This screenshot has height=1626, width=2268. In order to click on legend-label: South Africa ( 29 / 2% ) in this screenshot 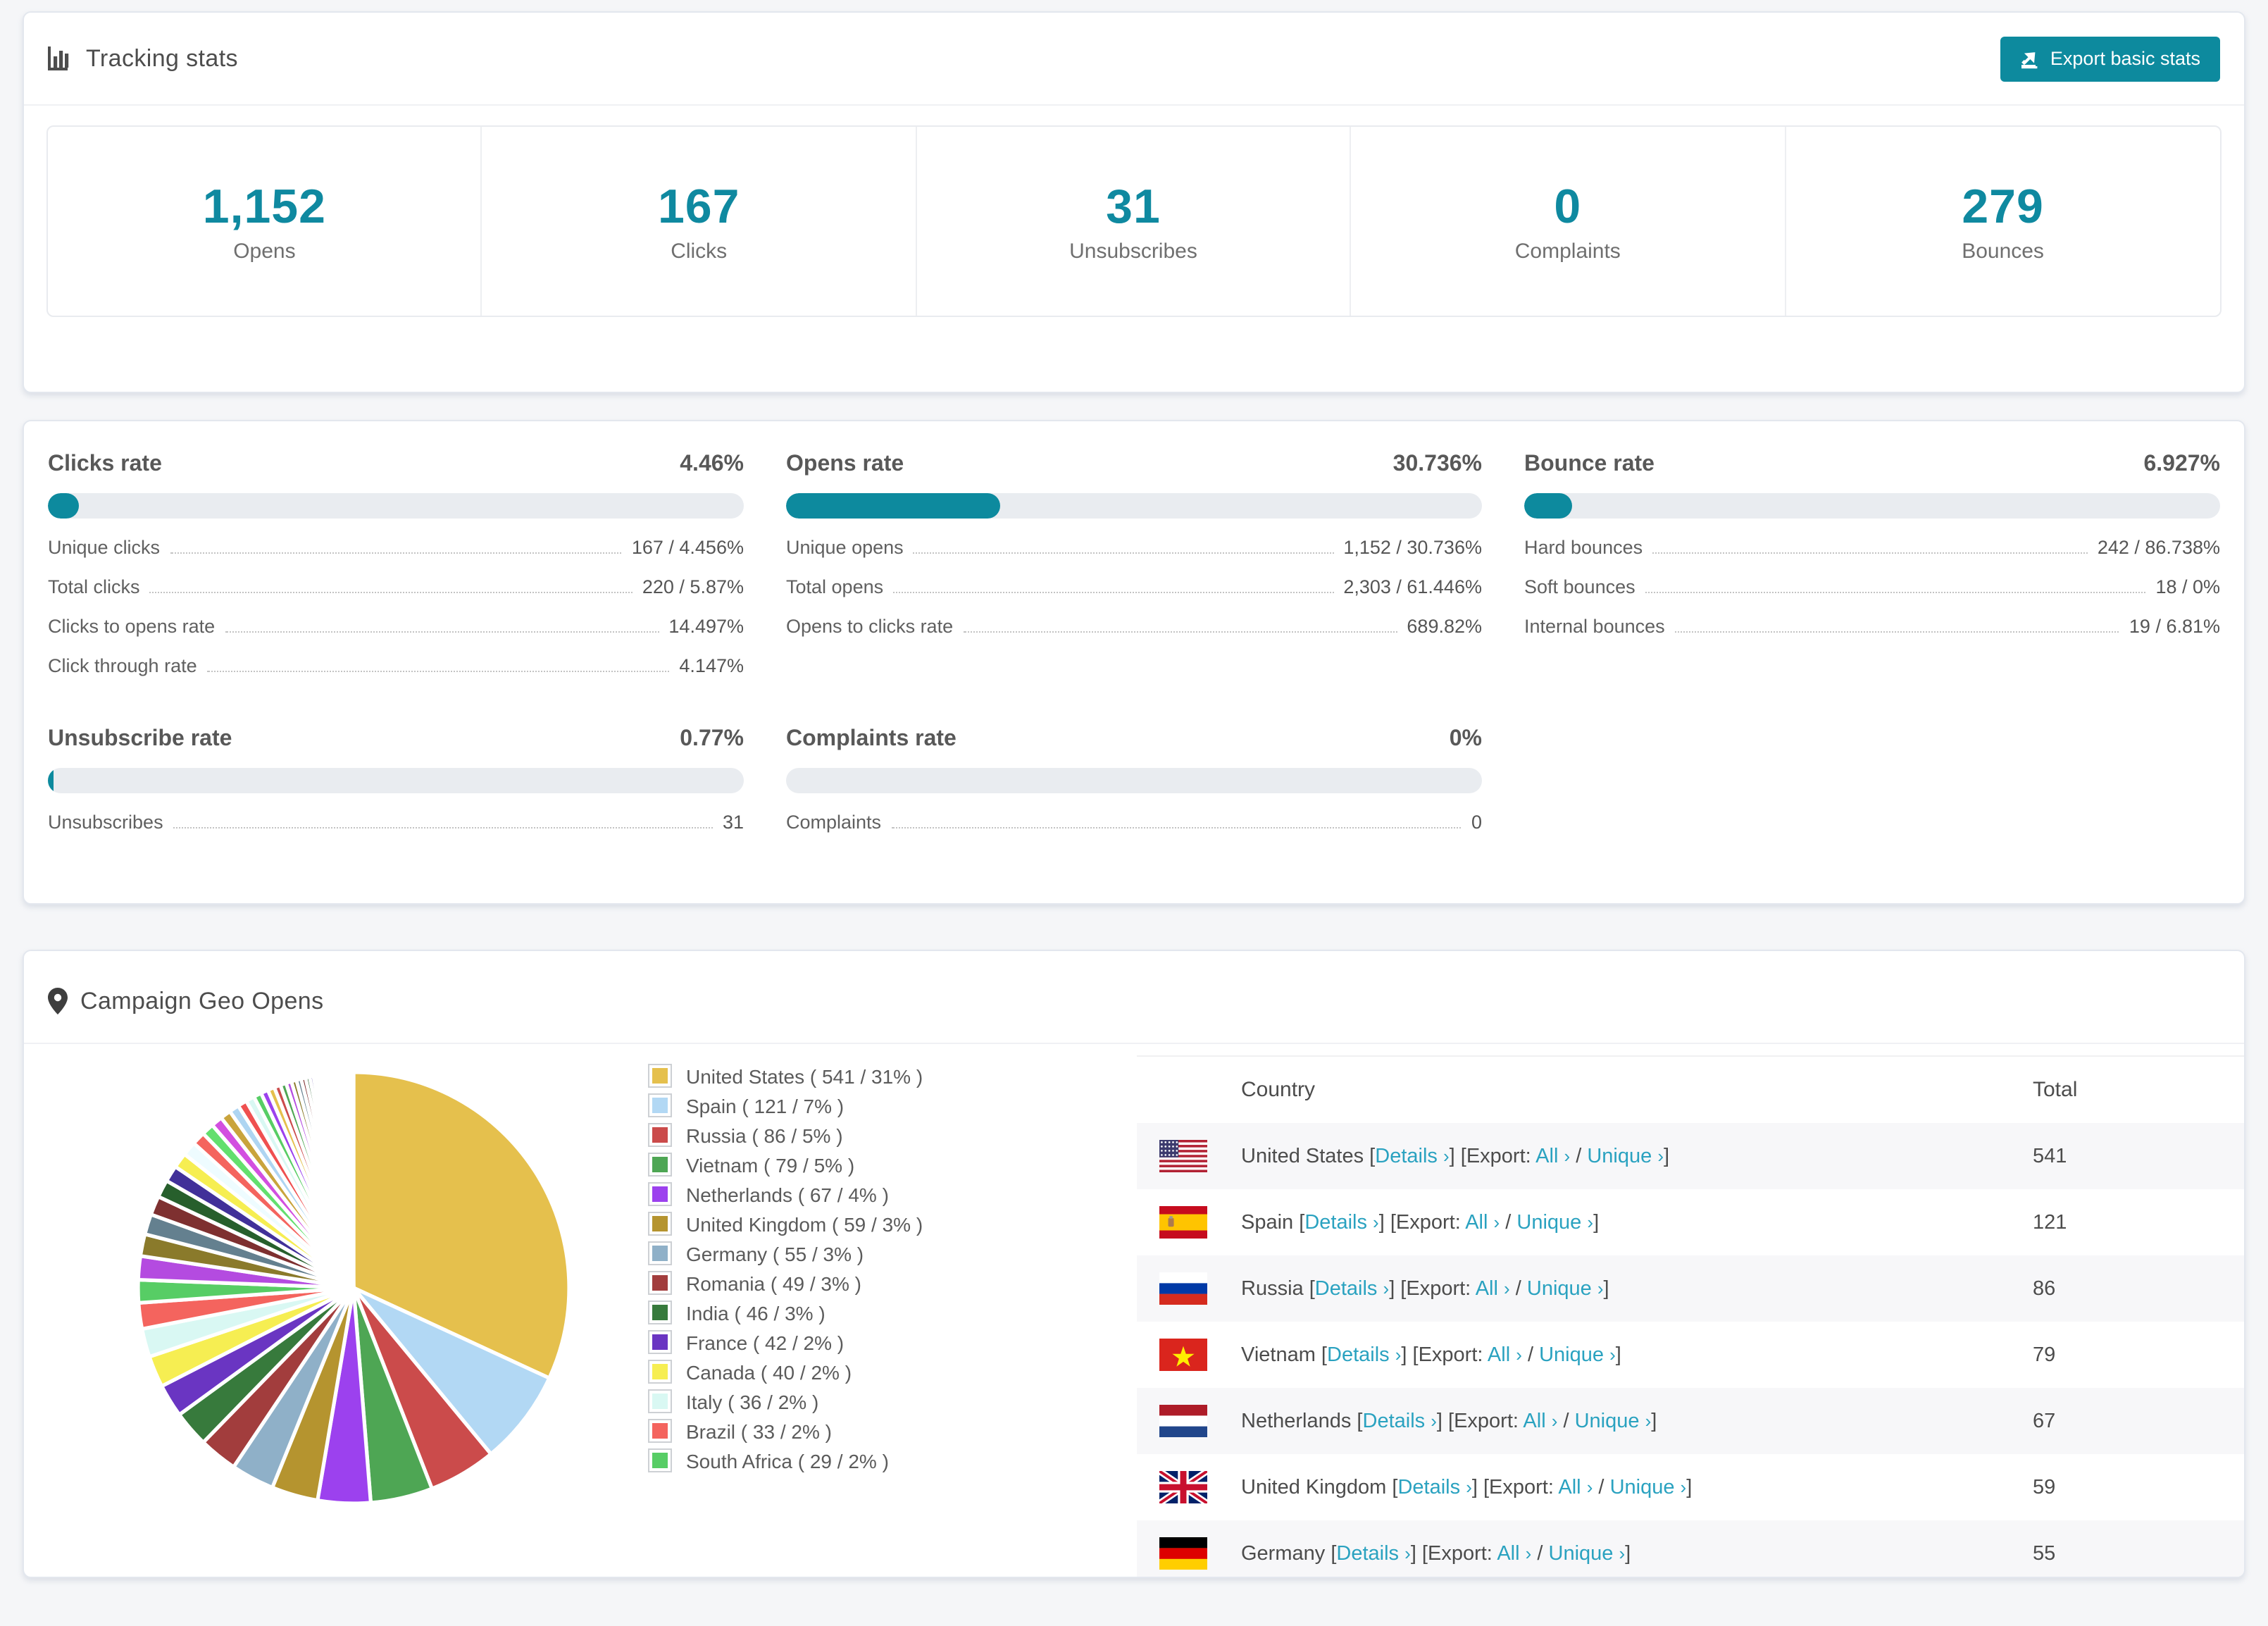, I will do `click(788, 1461)`.